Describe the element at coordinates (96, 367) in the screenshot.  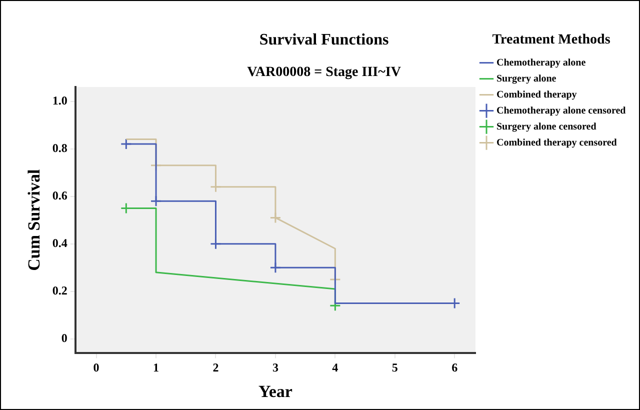
I see `x-tick-label: 0` at that location.